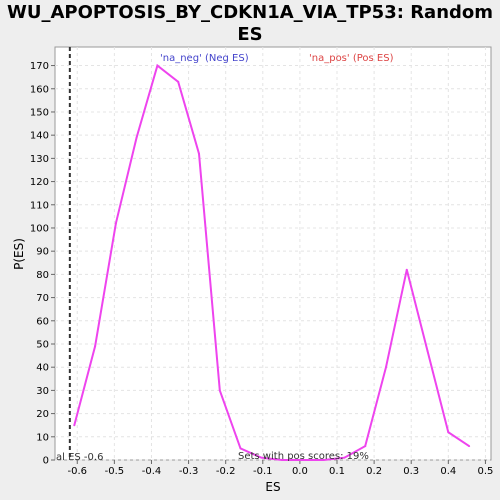 The width and height of the screenshot is (500, 500). I want to click on x-tick-label: -0.1, so click(263, 471).